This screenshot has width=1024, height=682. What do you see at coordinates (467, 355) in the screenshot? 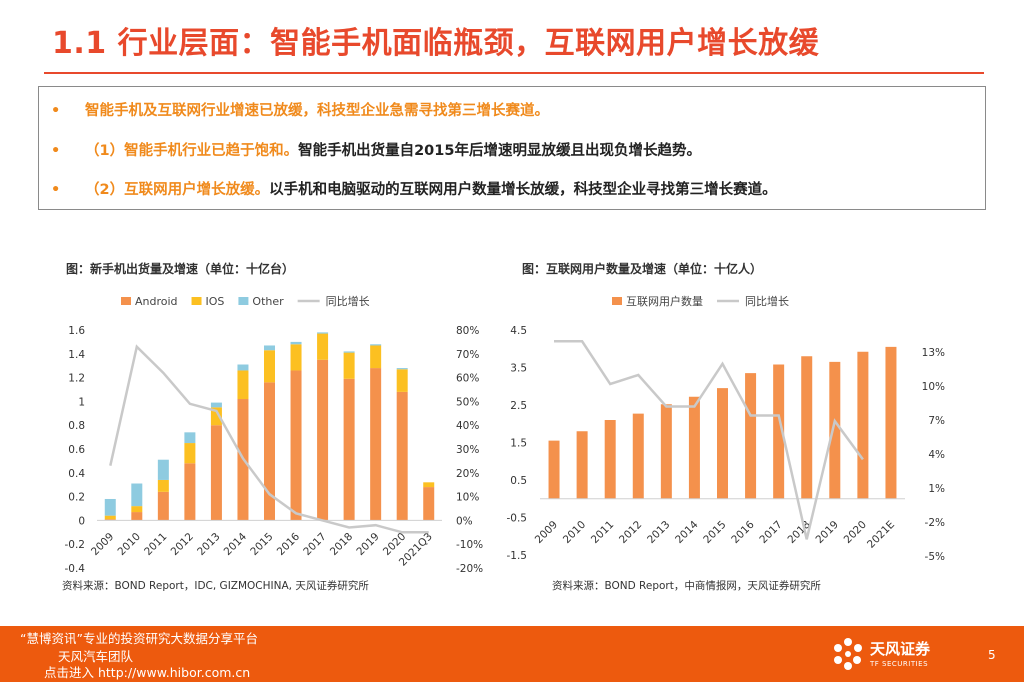
I see `y-right-tick-label: 70%` at bounding box center [467, 355].